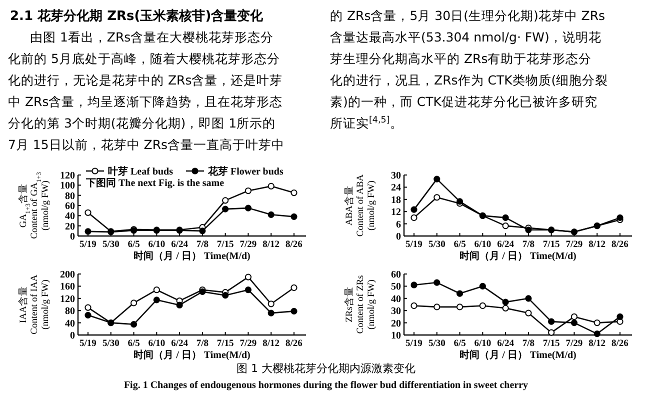  I want to click on y-tick-label: 10, so click(396, 336).